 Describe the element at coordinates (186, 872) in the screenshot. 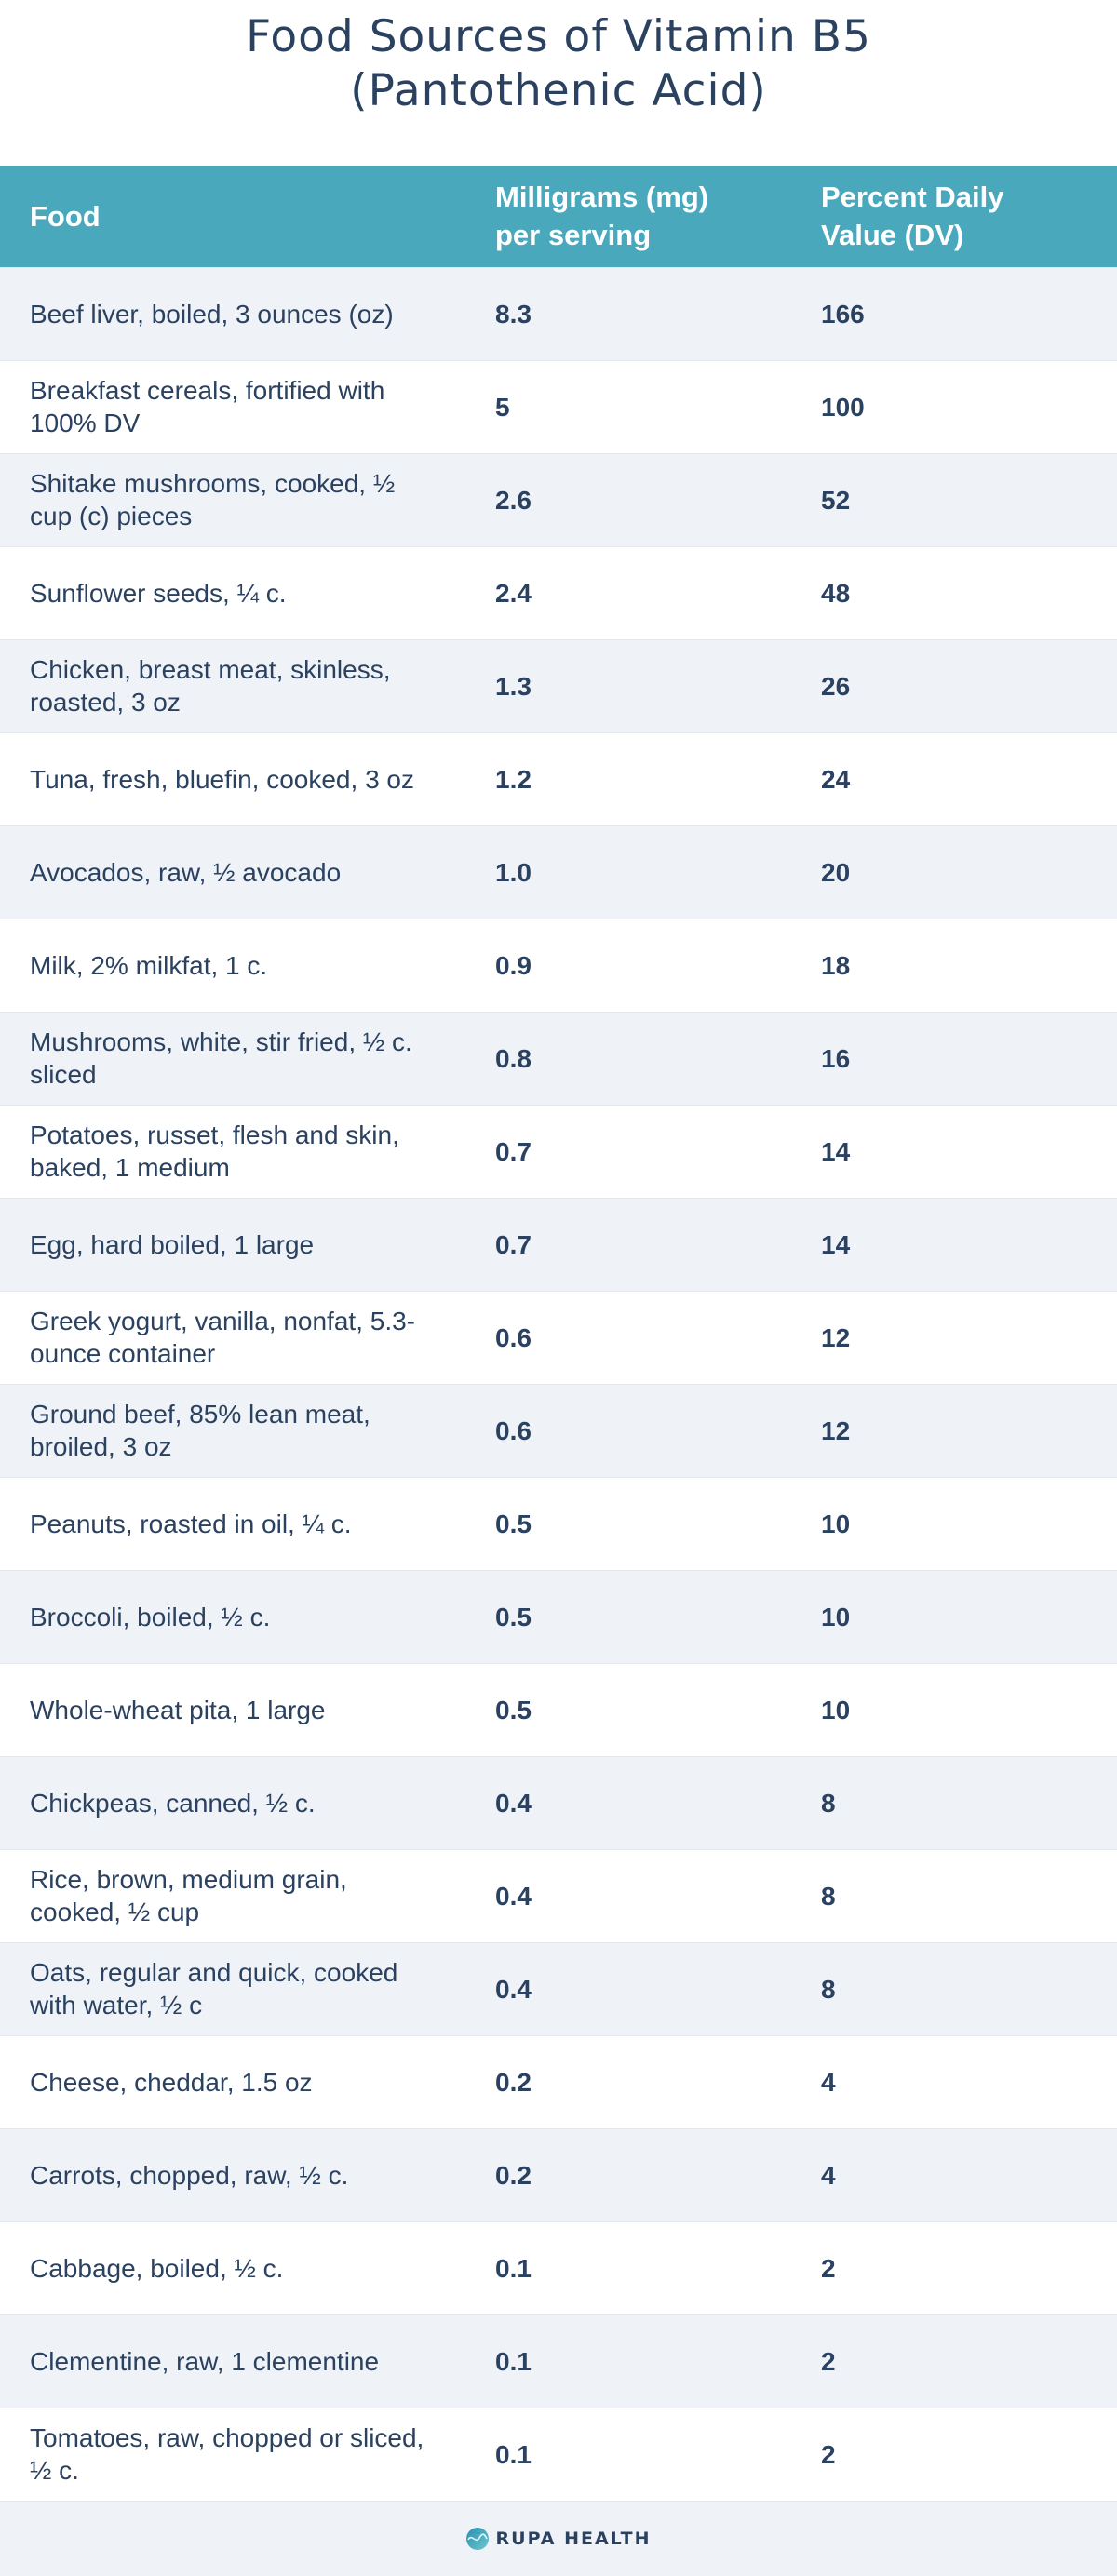

I see `food-cell: Avocados, raw, ½ avocado` at that location.